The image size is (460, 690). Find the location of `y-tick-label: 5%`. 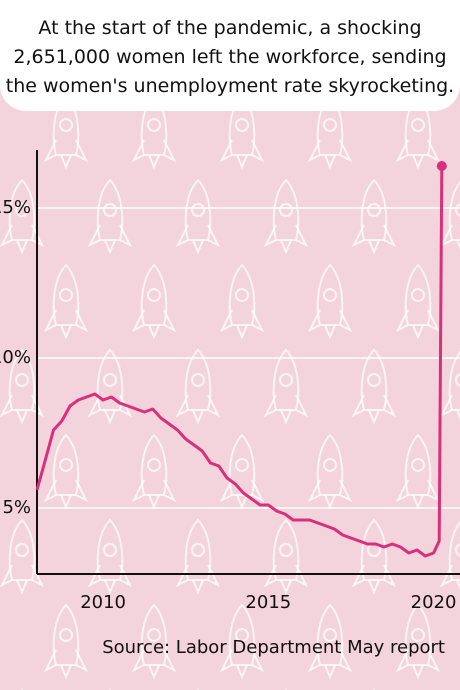

y-tick-label: 5% is located at coordinates (16, 507).